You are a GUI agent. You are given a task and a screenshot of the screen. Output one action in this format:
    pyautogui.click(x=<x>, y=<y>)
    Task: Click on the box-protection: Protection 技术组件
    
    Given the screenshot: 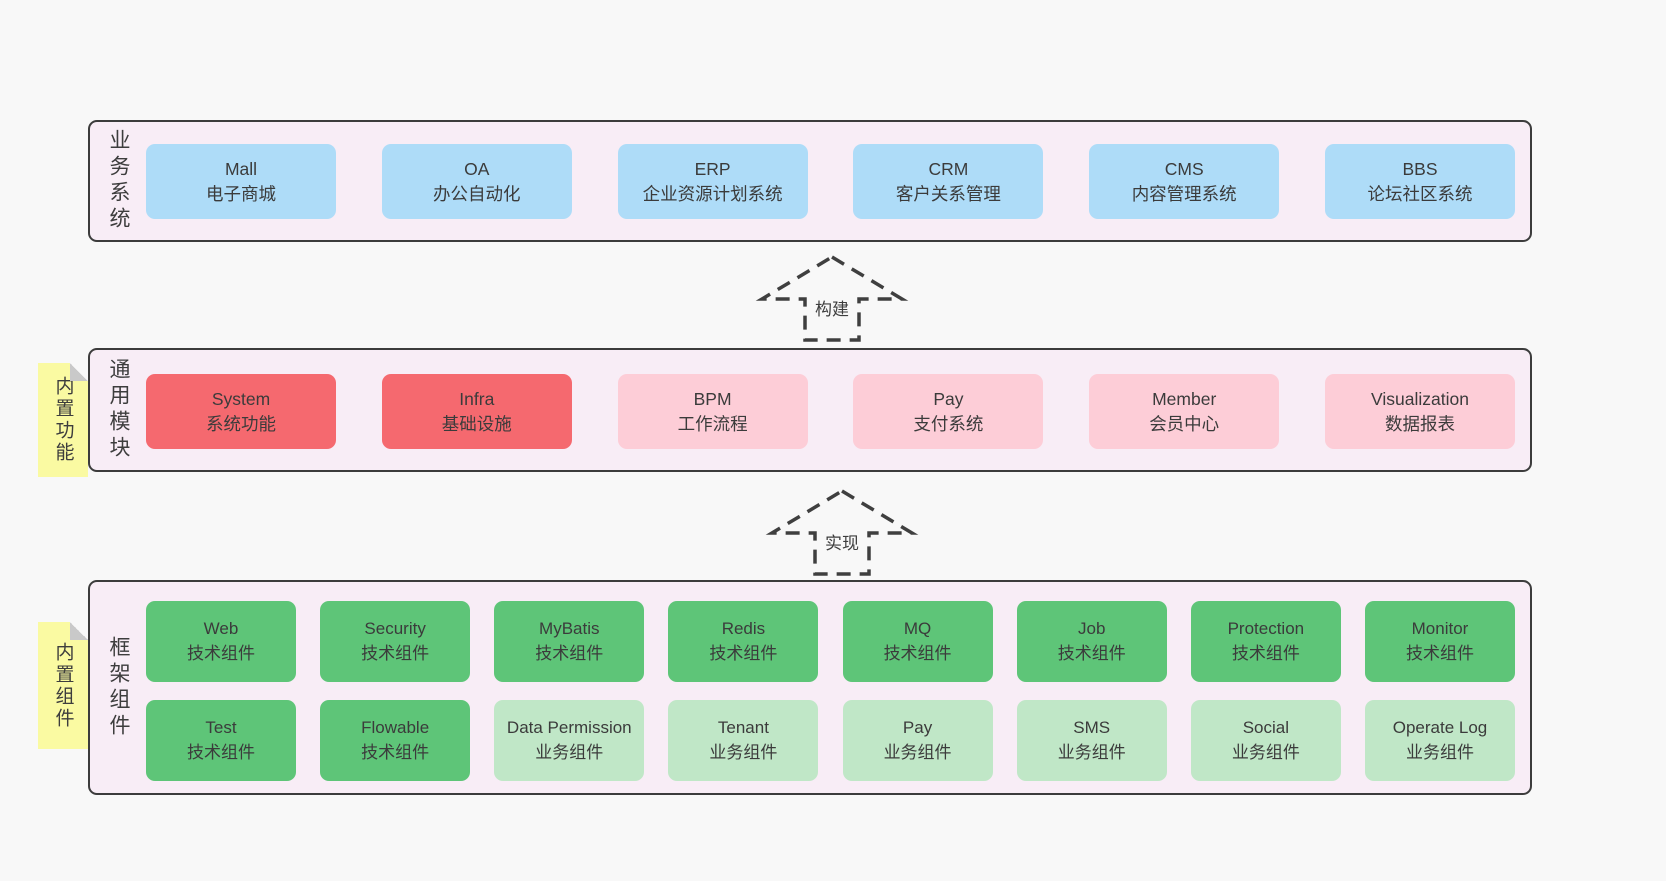 What is the action you would take?
    pyautogui.click(x=1265, y=641)
    